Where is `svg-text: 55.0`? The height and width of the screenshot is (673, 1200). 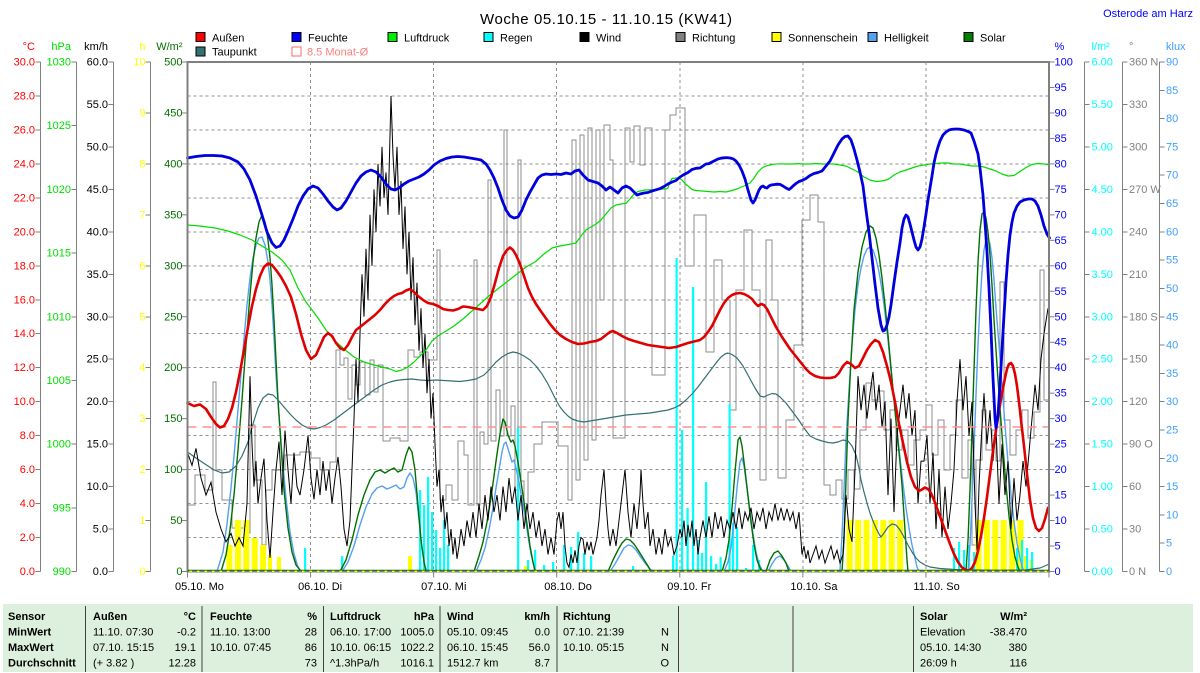
svg-text: 55.0 is located at coordinates (97, 105).